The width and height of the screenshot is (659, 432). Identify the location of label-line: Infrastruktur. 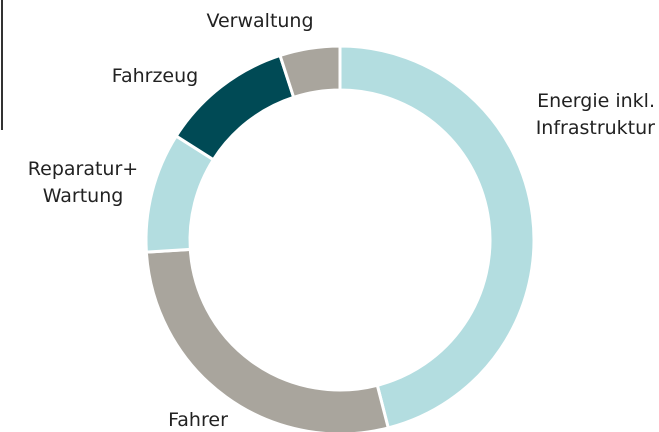
(595, 128).